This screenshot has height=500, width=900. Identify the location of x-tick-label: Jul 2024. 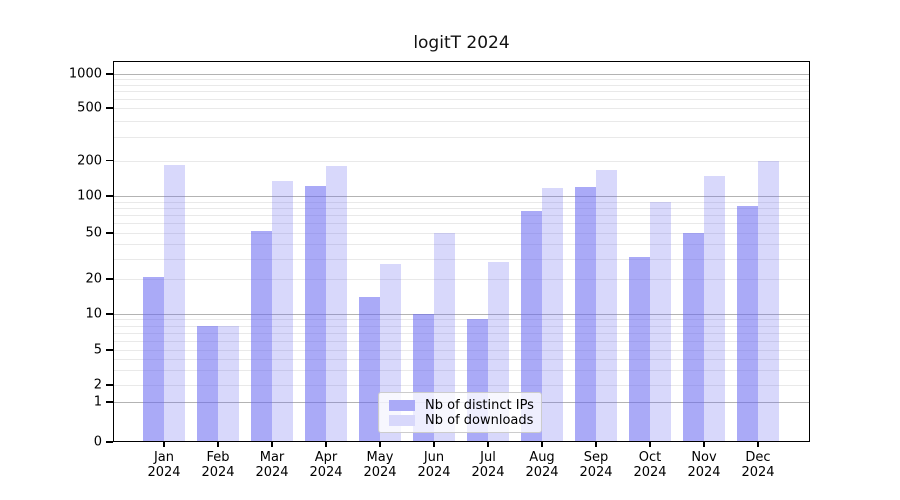
(488, 465).